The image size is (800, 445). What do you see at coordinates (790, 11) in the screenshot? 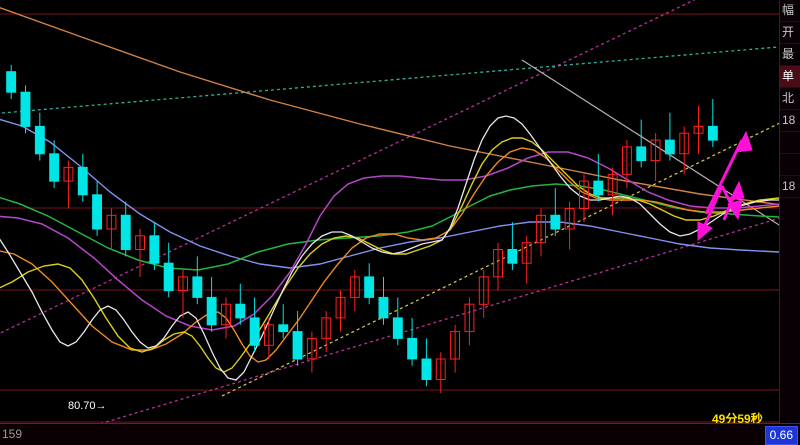
I see `amplitude-row: 幅` at bounding box center [790, 11].